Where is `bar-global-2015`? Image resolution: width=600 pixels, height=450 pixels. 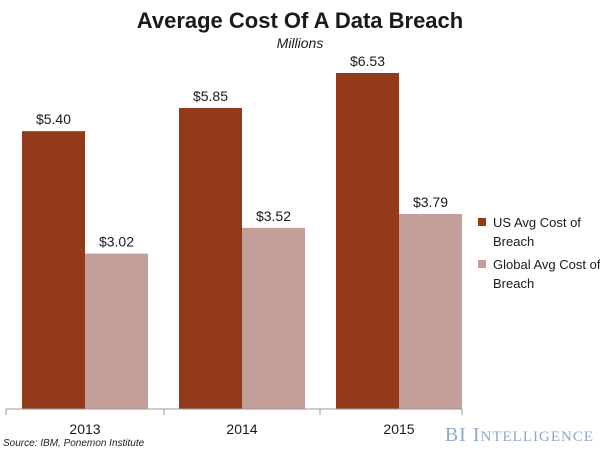
bar-global-2015 is located at coordinates (430, 311).